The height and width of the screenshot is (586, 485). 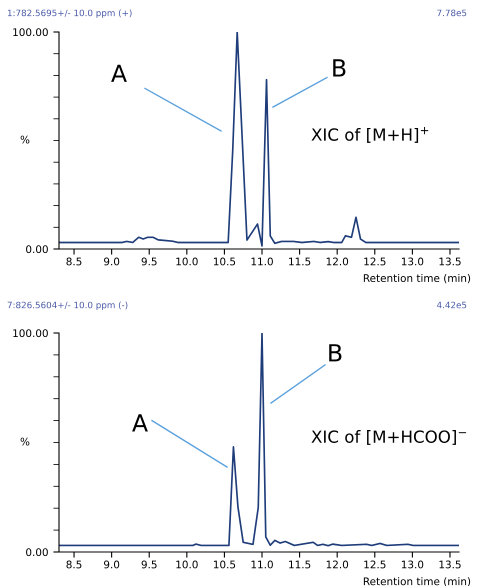 I want to click on chart-title: 7:826.5604+/- 10.0 ppm (-), so click(x=68, y=306).